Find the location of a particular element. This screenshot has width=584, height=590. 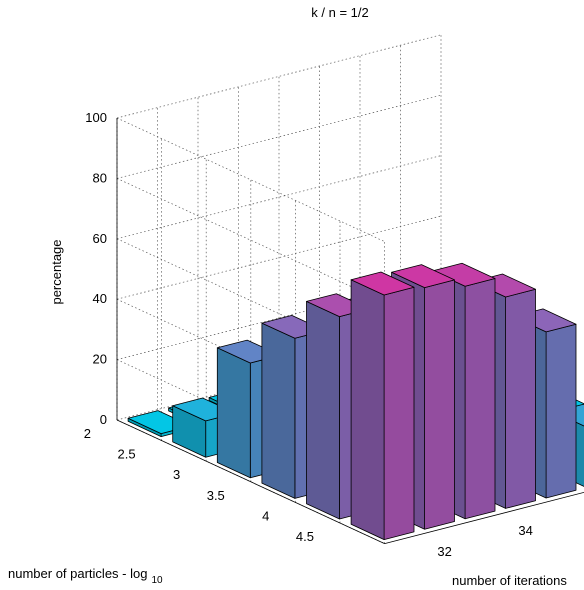

x-tick-label: 4 is located at coordinates (265, 515).